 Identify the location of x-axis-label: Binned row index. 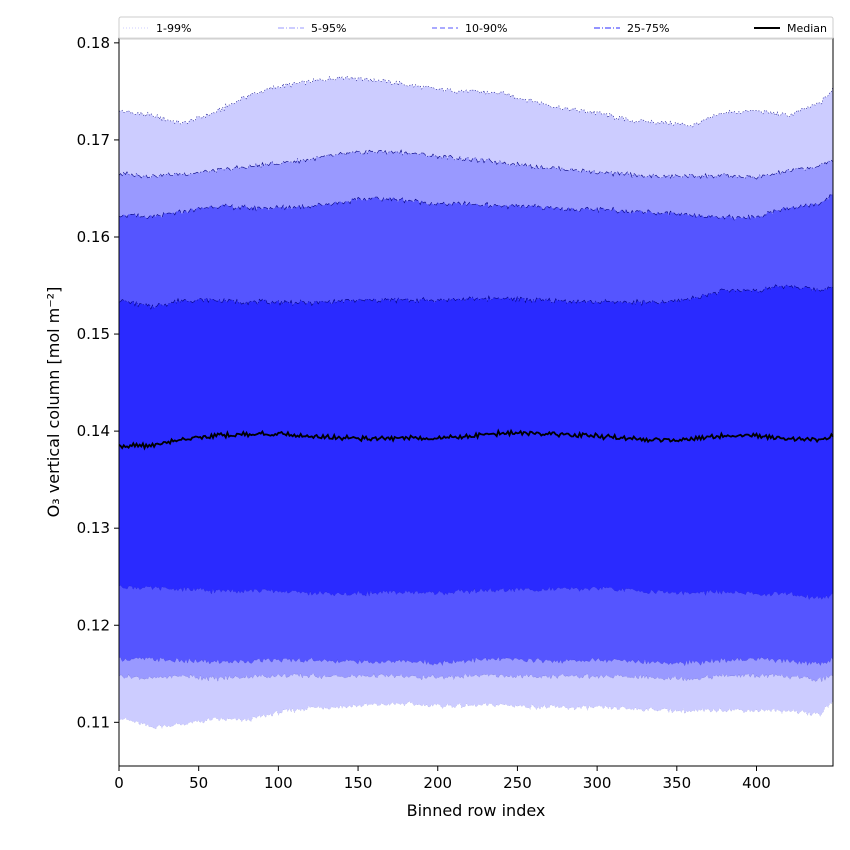
(476, 810).